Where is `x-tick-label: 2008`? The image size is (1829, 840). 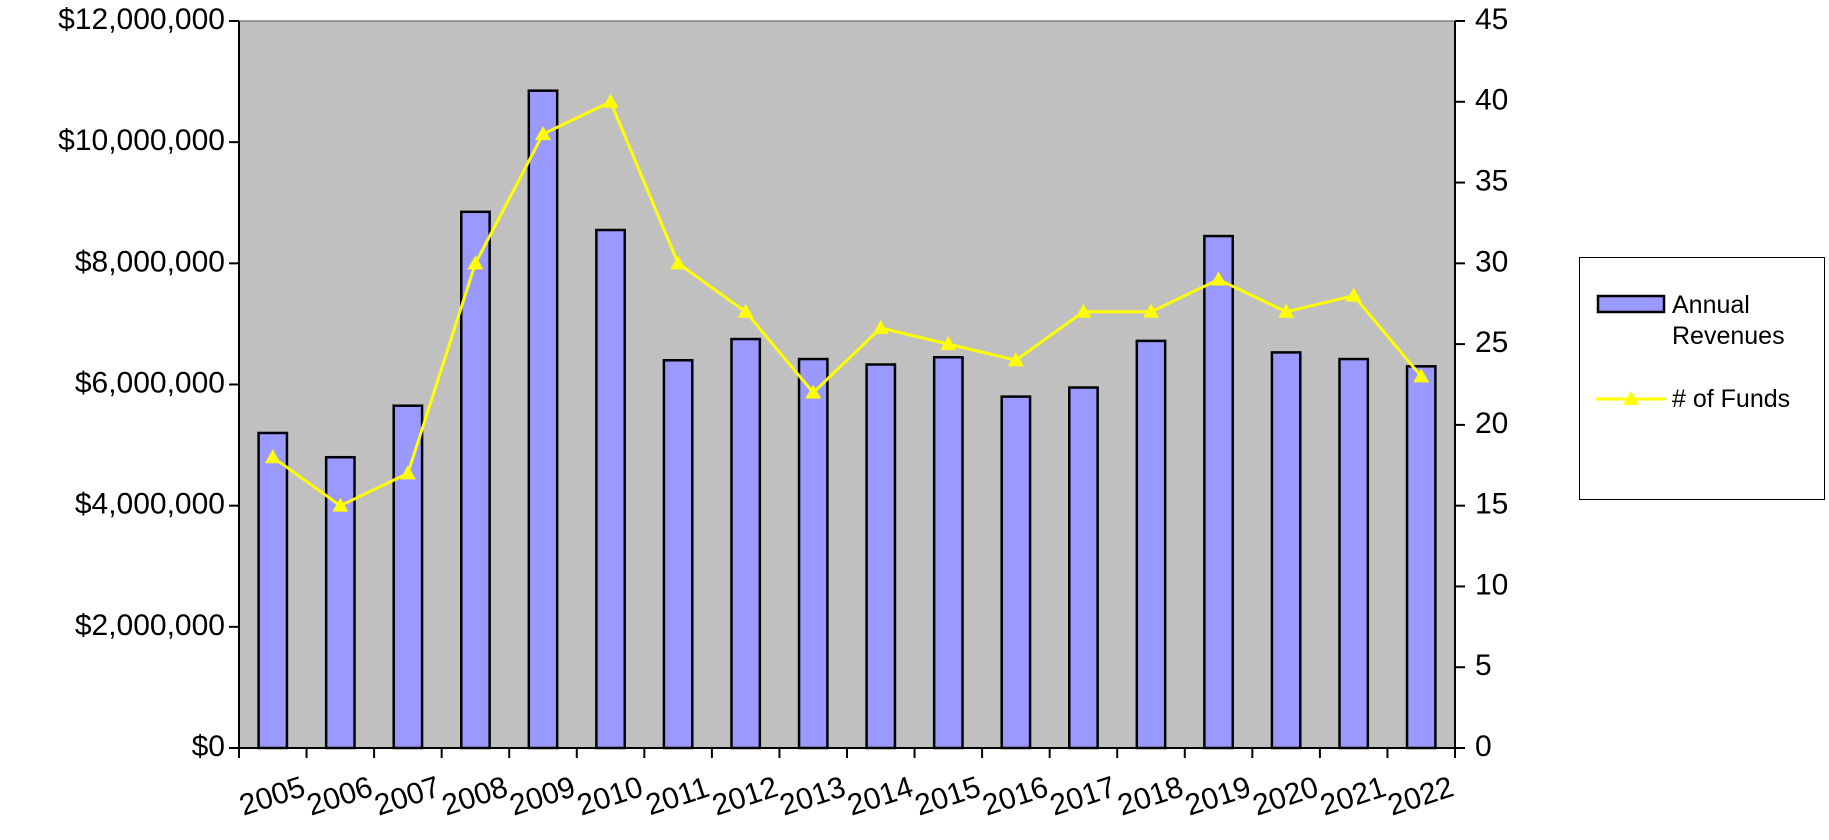
x-tick-label: 2008 is located at coordinates (475, 796).